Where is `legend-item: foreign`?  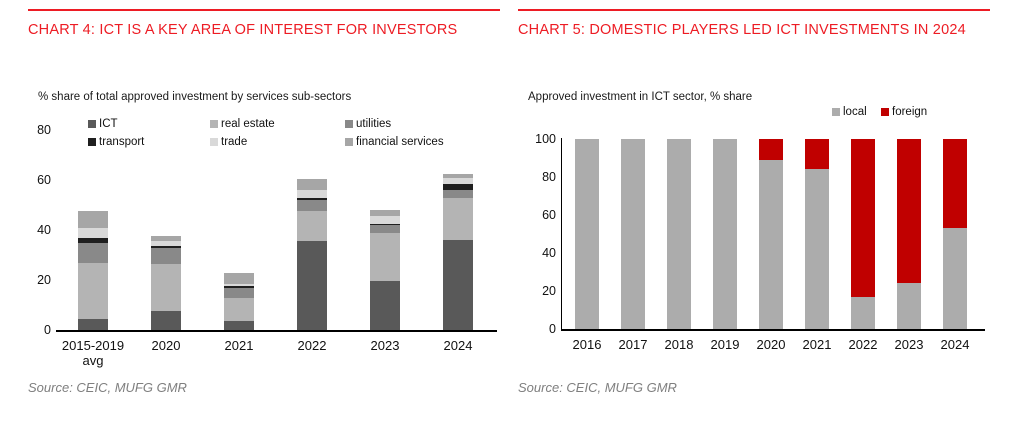 legend-item: foreign is located at coordinates (904, 112).